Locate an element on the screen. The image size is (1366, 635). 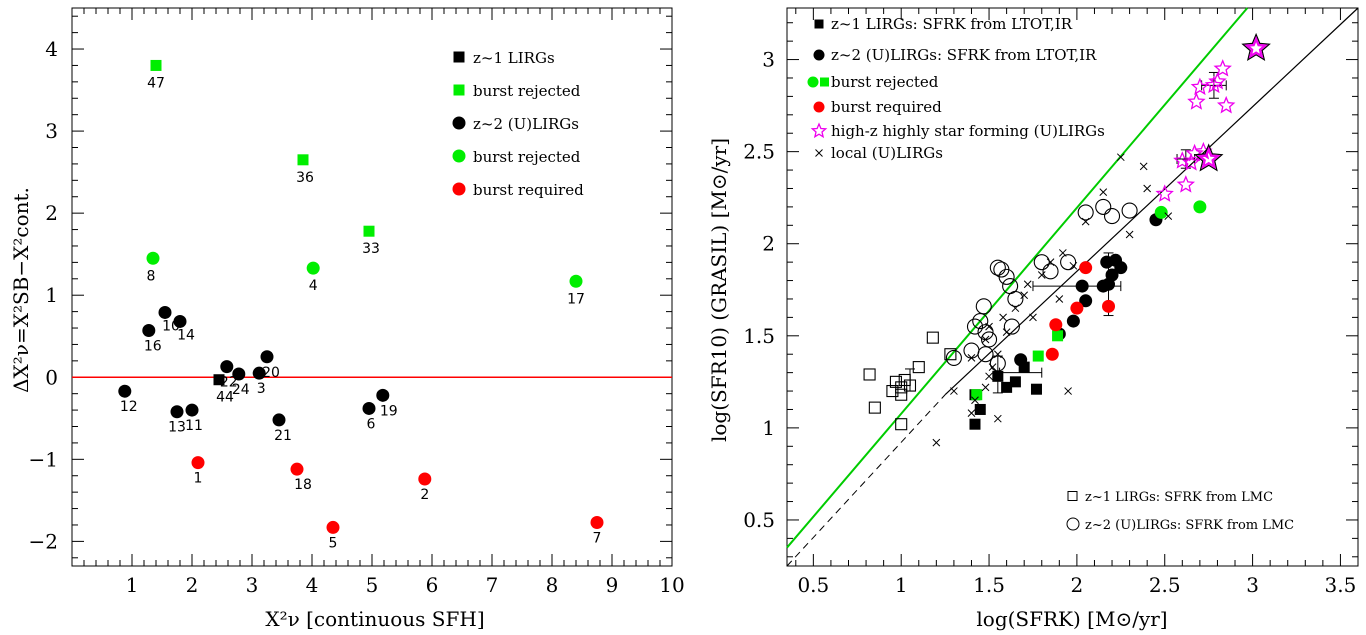
legend-label: high-z highly star forming (U)LIRGs is located at coordinates (968, 131).